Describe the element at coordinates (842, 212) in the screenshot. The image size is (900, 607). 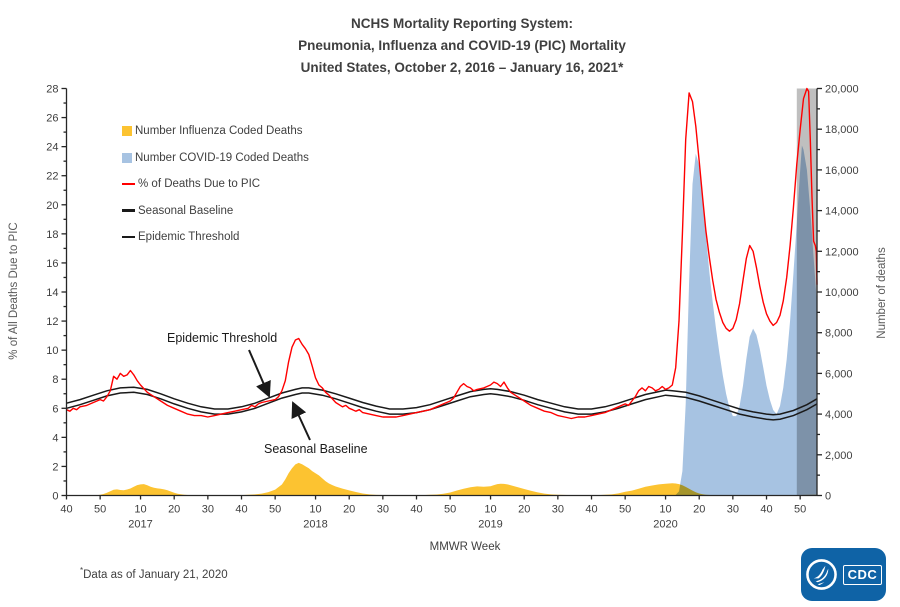
I see `svg-text: 14,000` at that location.